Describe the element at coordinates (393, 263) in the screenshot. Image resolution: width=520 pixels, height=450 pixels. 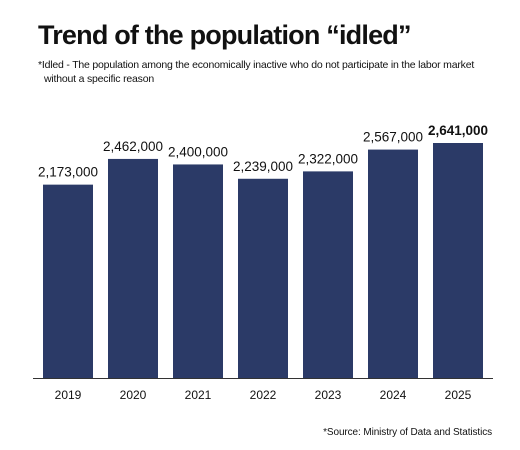
I see `bar-2024` at that location.